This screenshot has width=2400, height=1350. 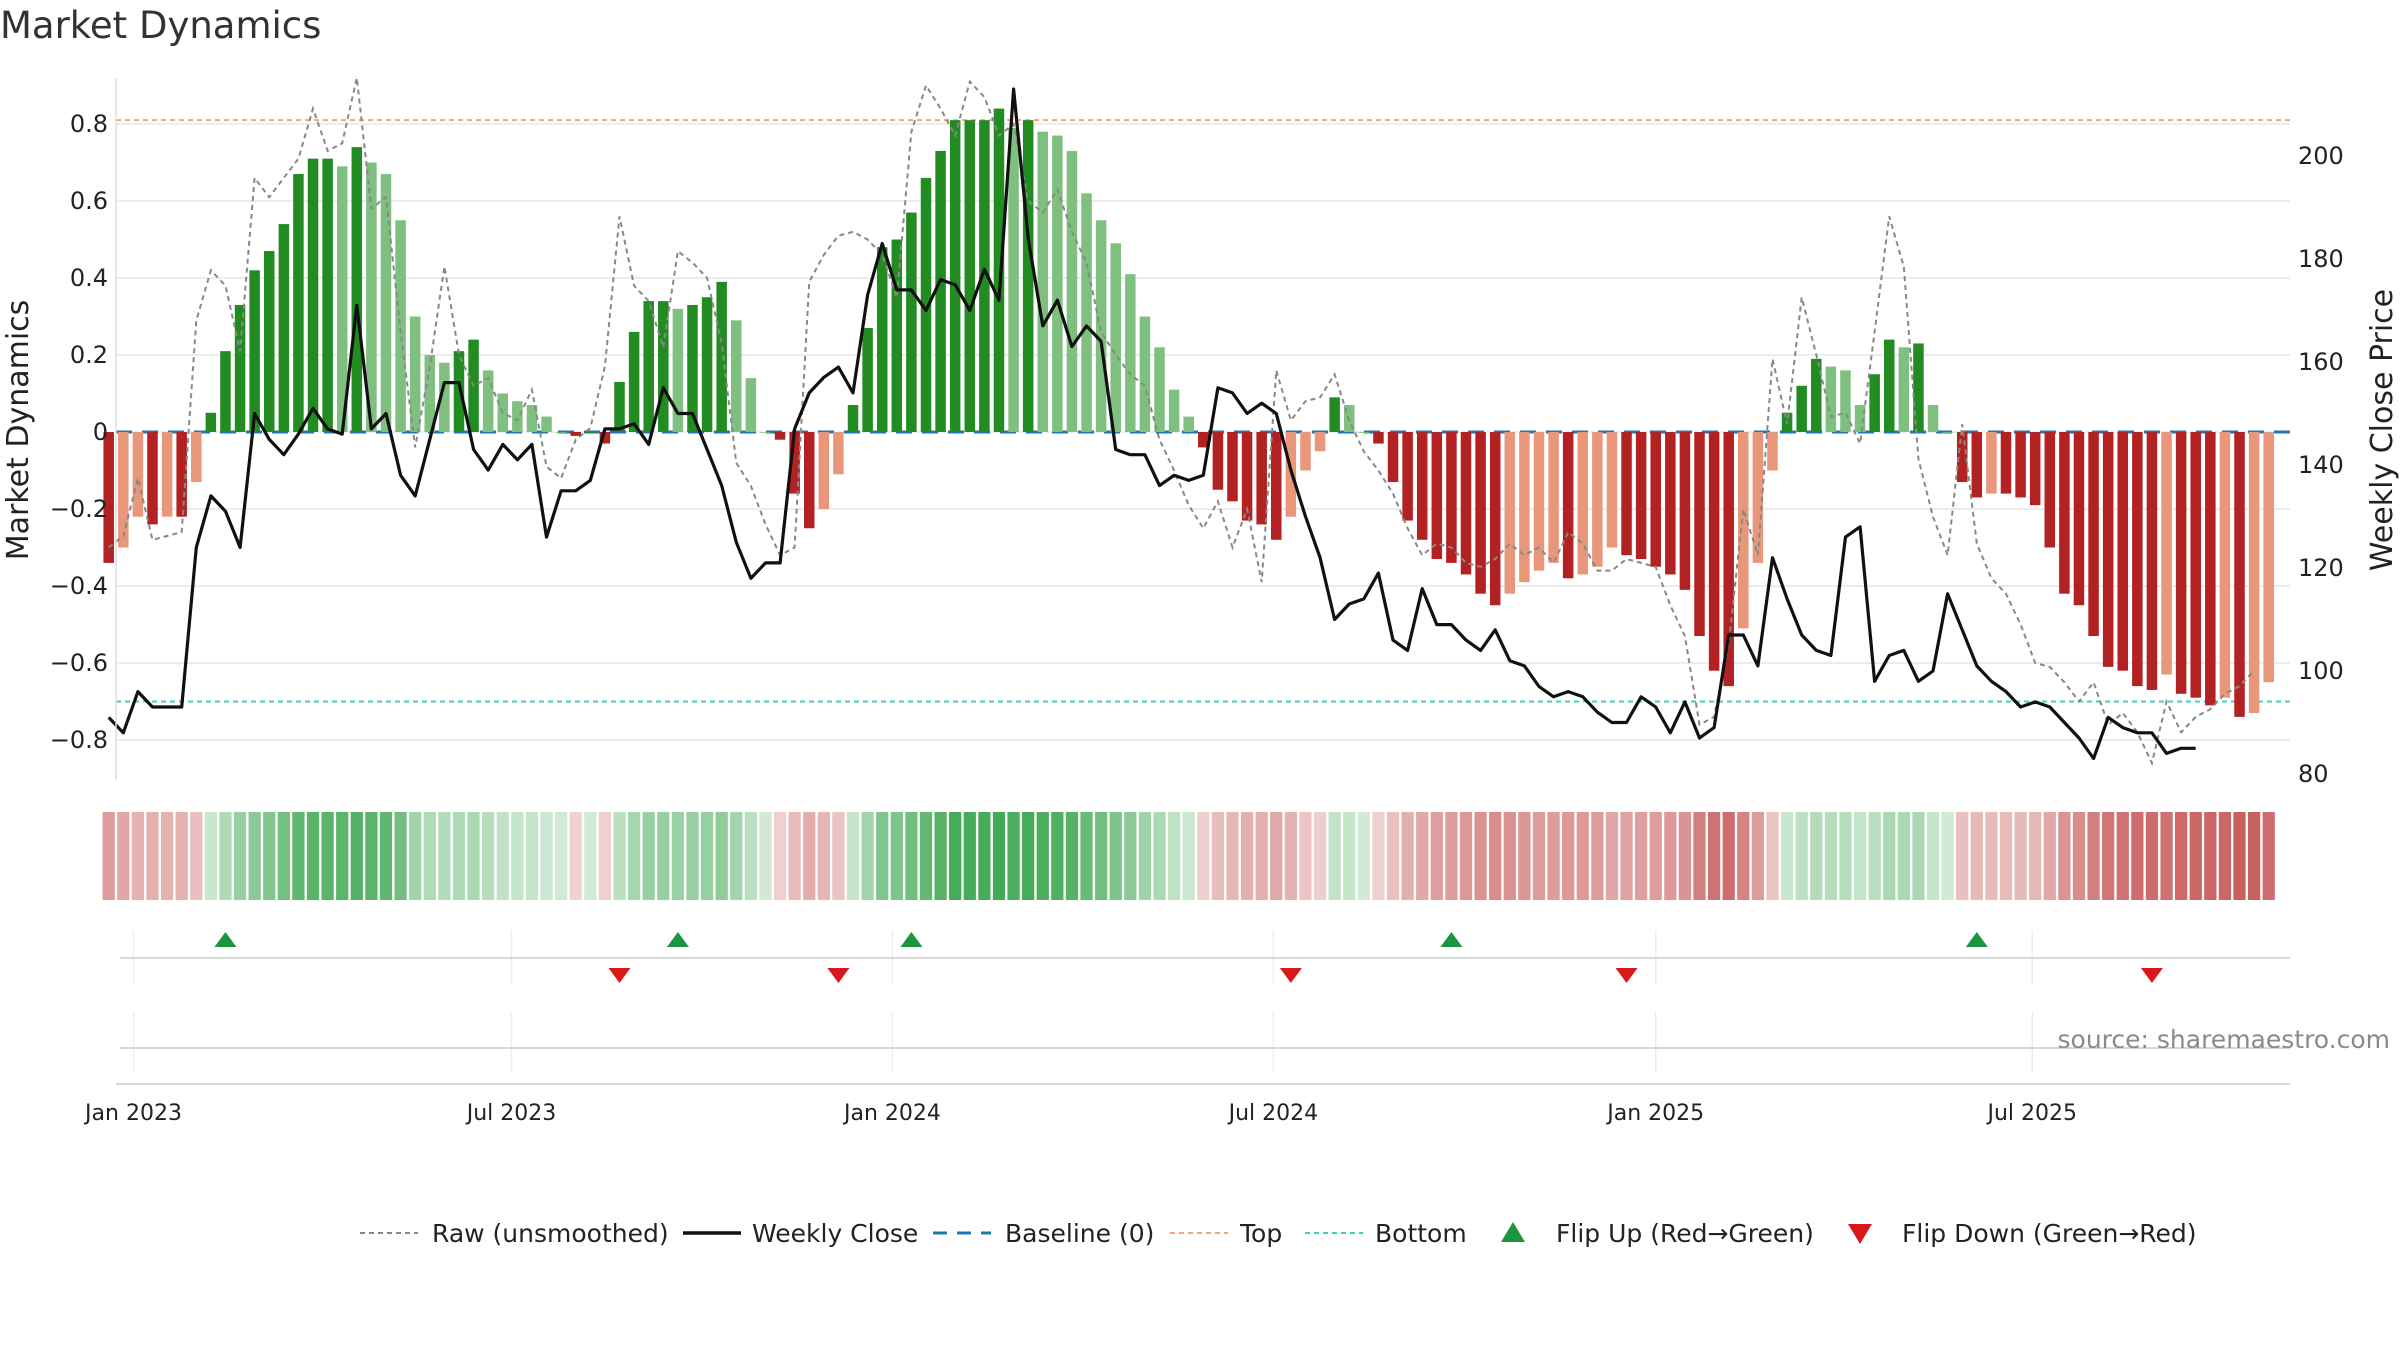 What do you see at coordinates (2313, 774) in the screenshot?
I see `right-tick-label: 80` at bounding box center [2313, 774].